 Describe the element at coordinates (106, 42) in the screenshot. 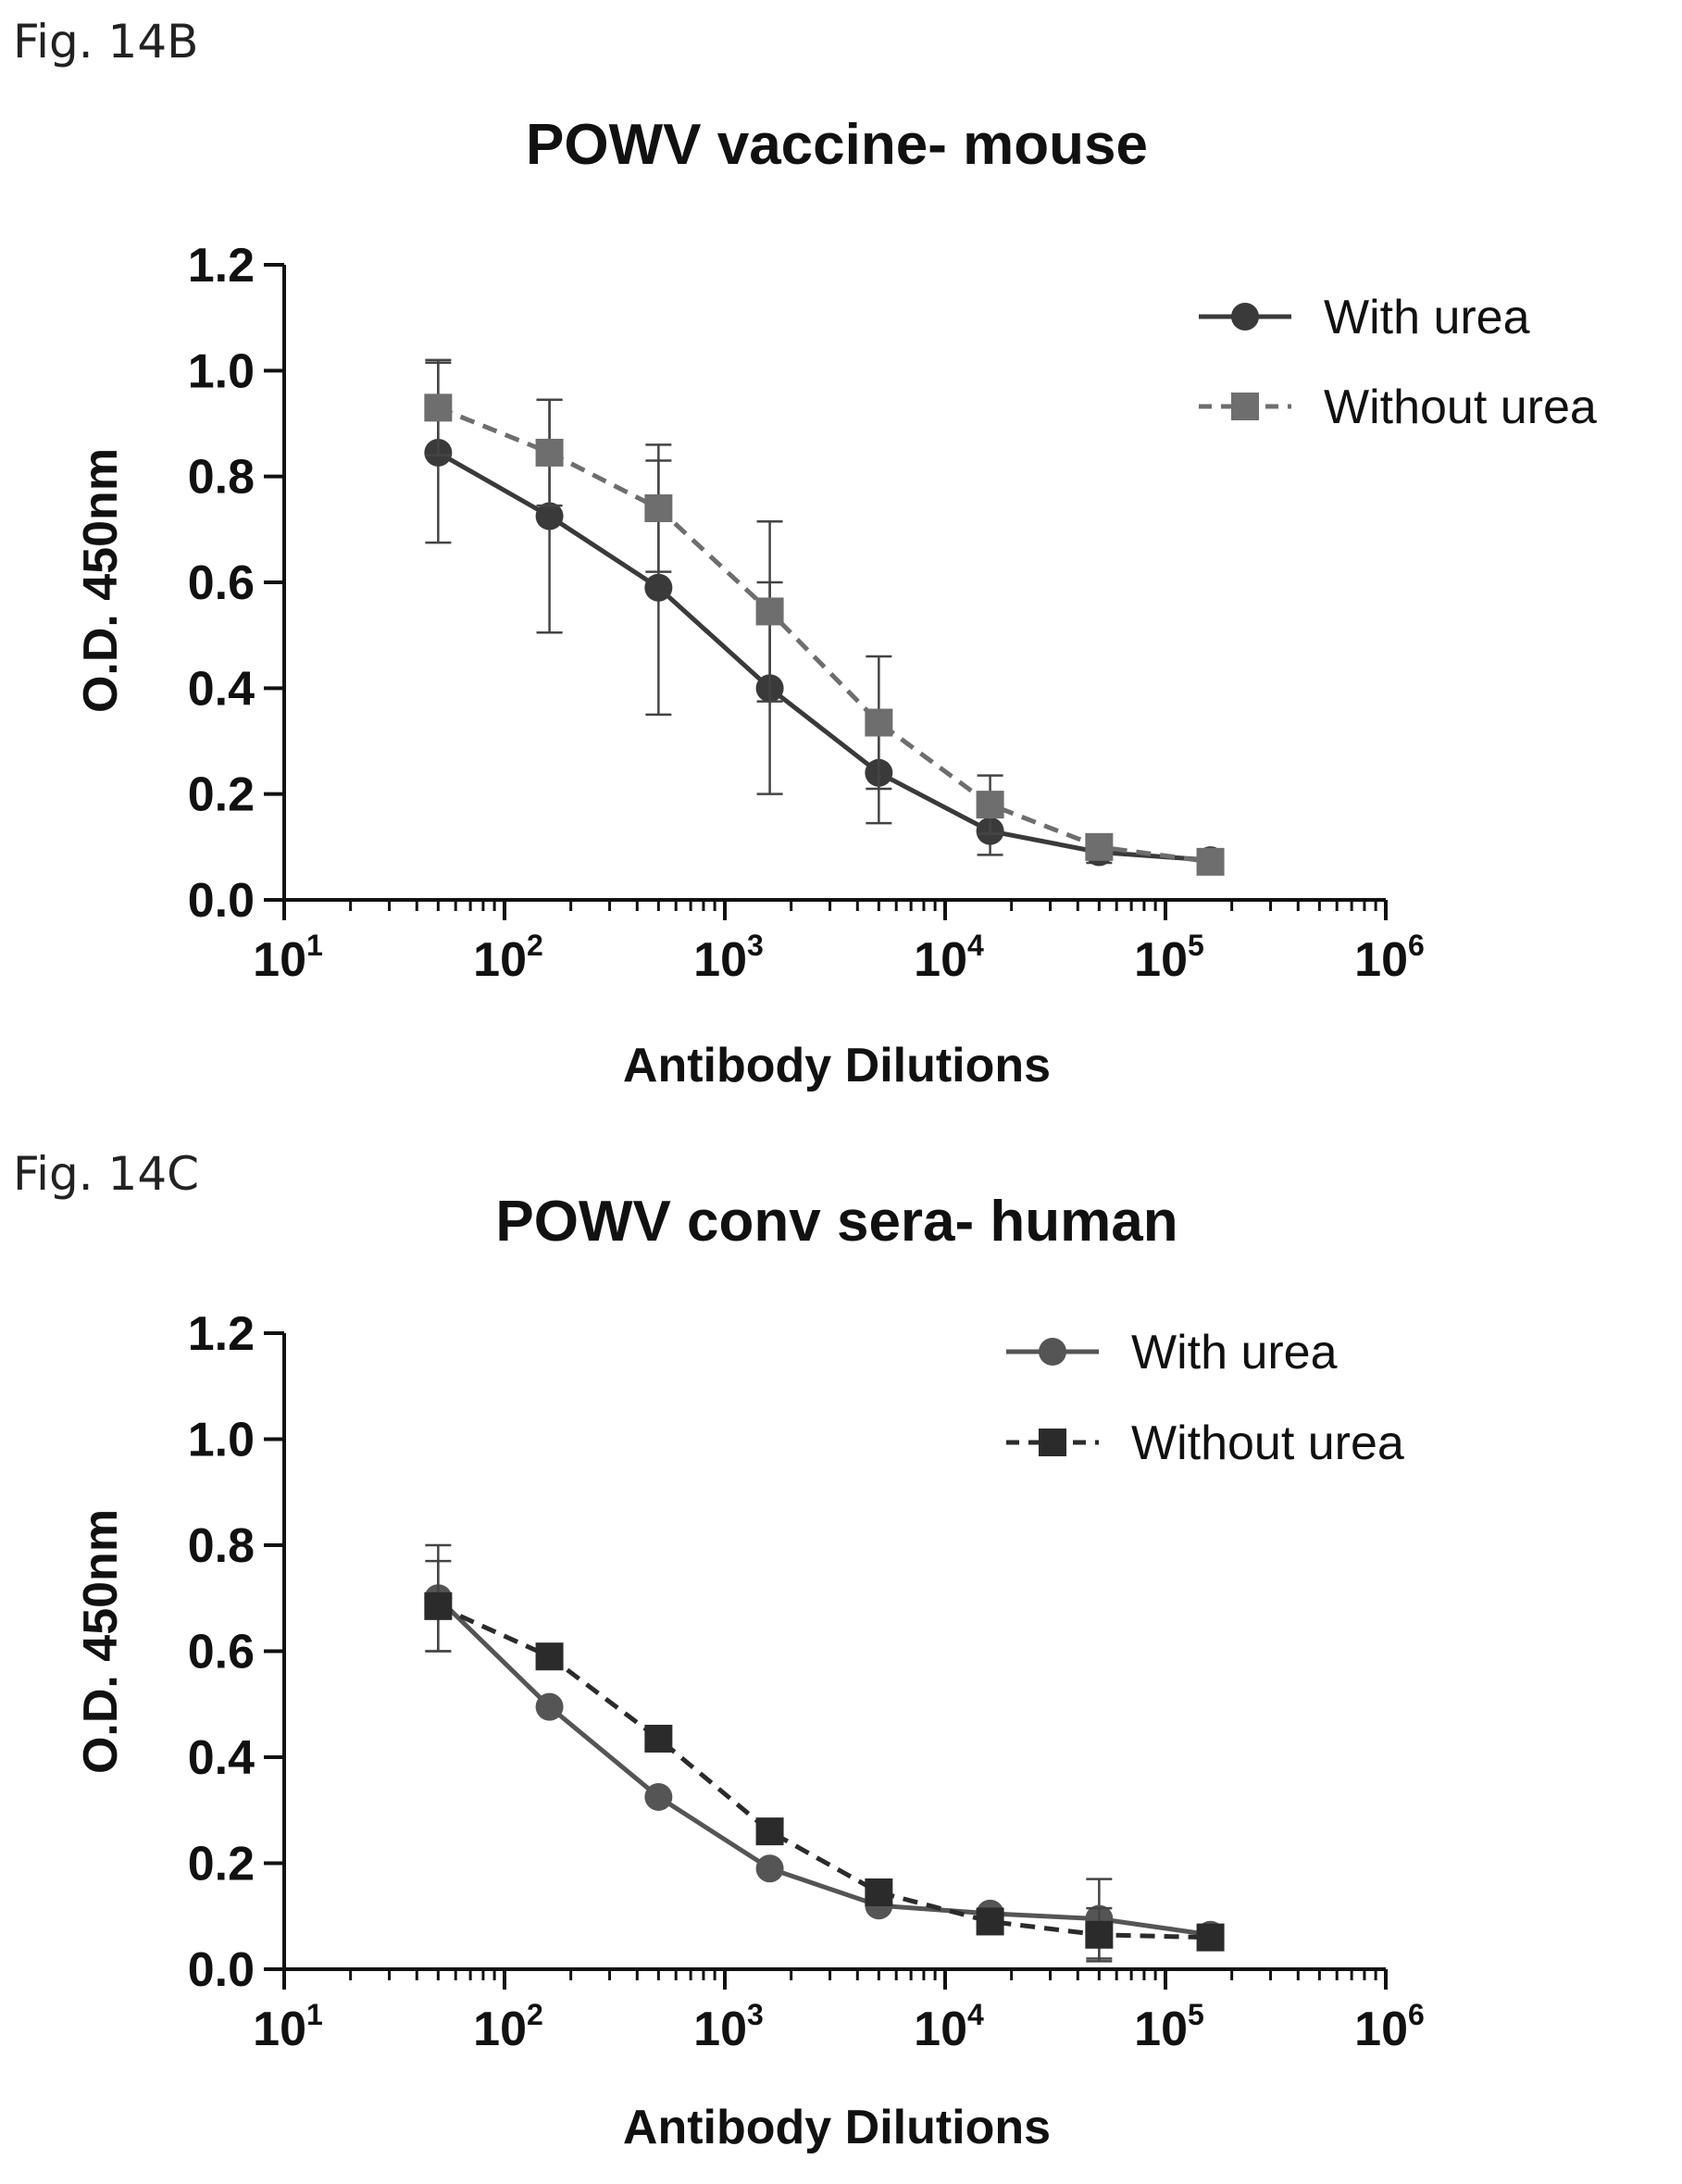

I see `figure-label: Fig. 14B` at that location.